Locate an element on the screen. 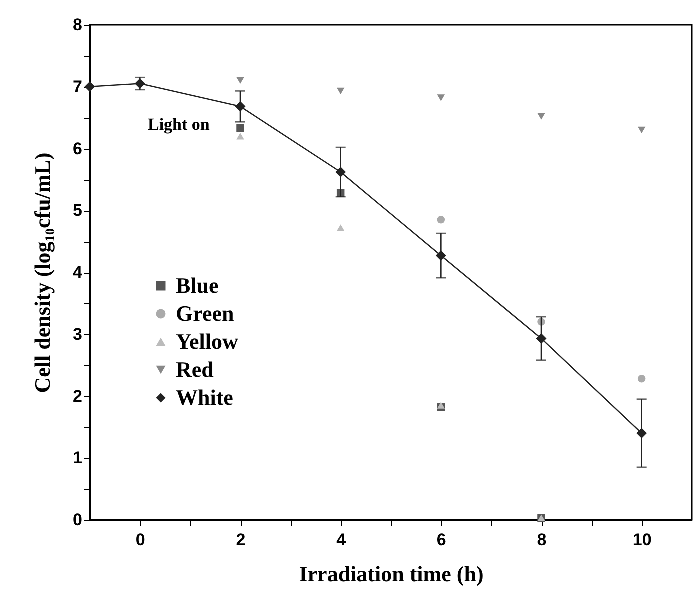  legend-label: Red is located at coordinates (195, 369).